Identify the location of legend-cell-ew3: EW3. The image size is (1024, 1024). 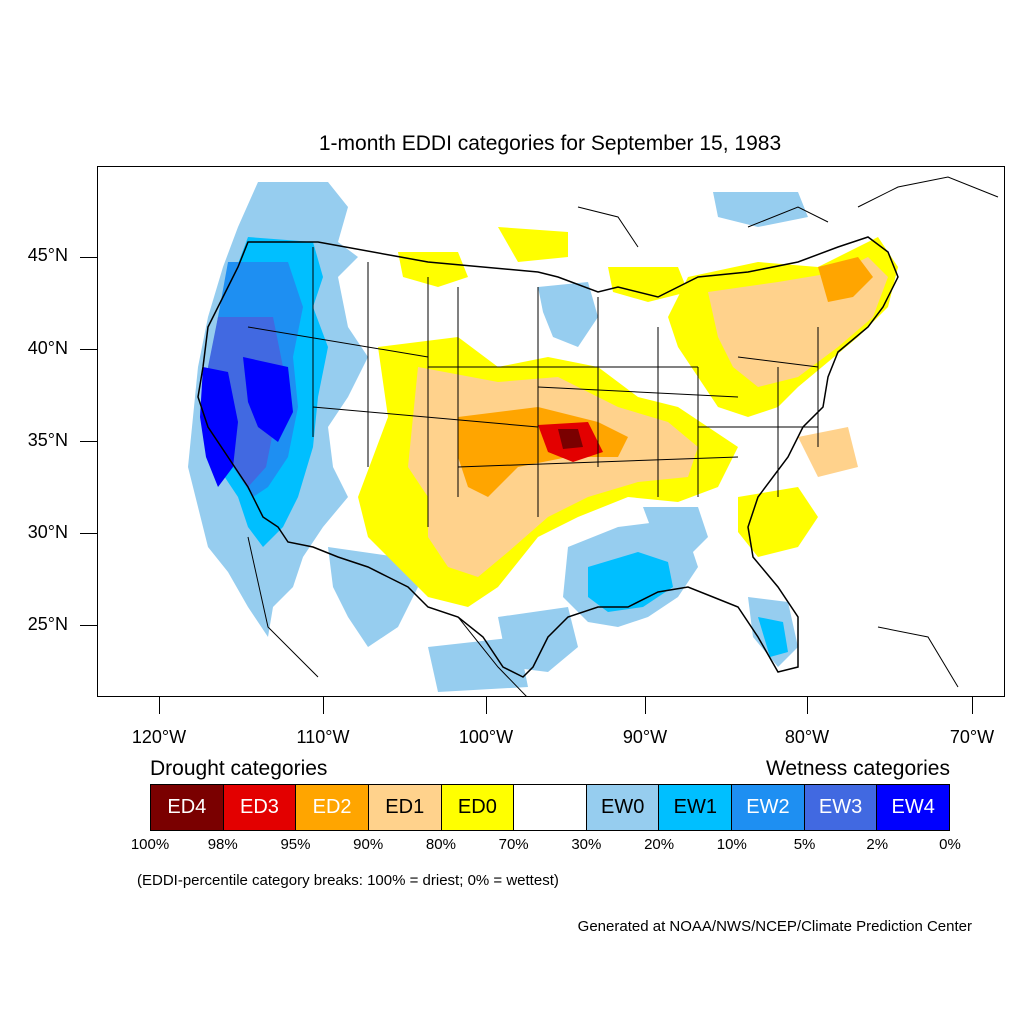
(841, 807).